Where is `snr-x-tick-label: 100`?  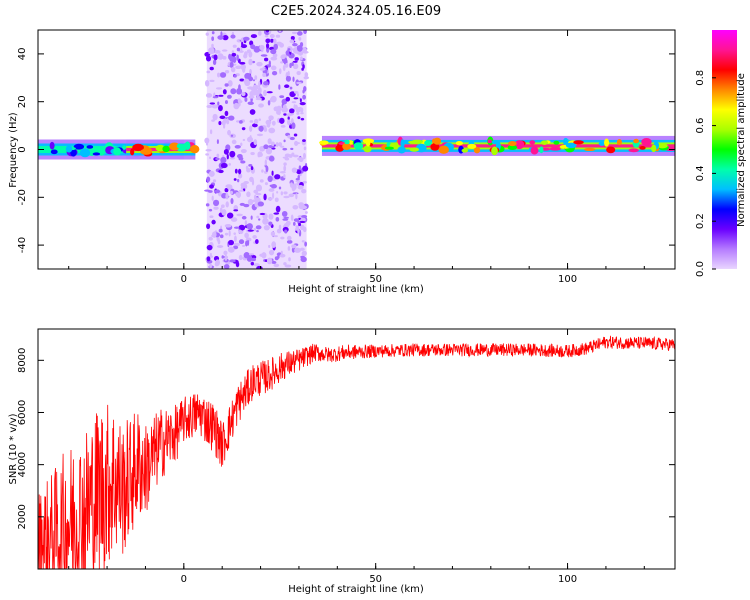 snr-x-tick-label: 100 is located at coordinates (567, 579).